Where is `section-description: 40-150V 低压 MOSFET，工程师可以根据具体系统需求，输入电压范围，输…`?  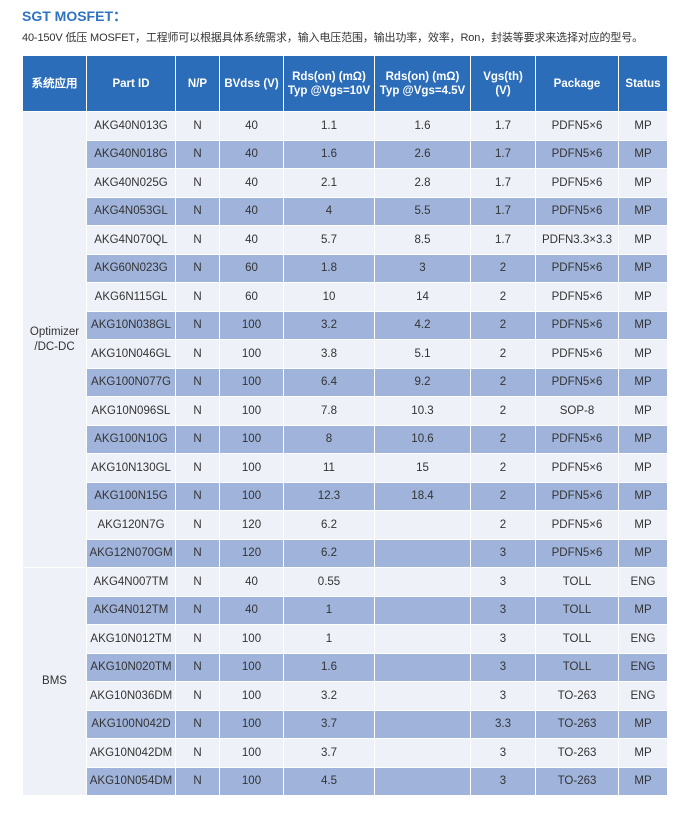 section-description: 40-150V 低压 MOSFET，工程师可以根据具体系统需求，输入电压范围，输… is located at coordinates (332, 38).